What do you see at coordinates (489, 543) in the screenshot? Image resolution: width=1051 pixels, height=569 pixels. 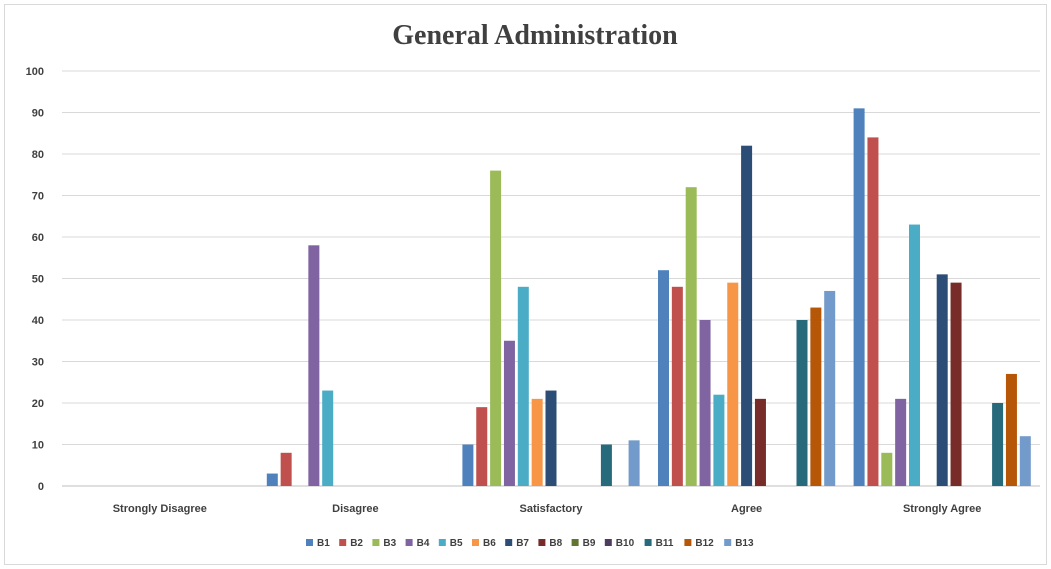 I see `legend-label: B6` at bounding box center [489, 543].